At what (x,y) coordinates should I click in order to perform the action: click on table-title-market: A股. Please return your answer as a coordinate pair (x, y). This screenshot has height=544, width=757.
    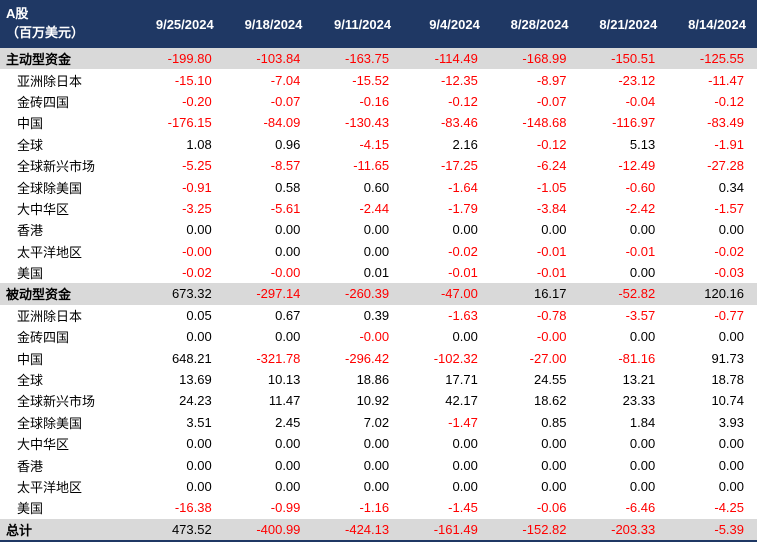
    Looking at the image, I should click on (17, 14).